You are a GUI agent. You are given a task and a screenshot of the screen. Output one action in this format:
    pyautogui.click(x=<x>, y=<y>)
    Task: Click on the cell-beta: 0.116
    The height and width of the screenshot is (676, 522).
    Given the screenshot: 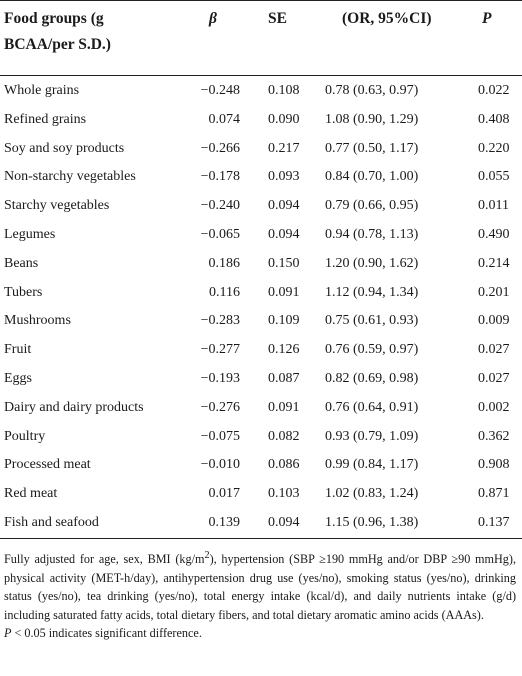 What is the action you would take?
    pyautogui.click(x=224, y=292)
    